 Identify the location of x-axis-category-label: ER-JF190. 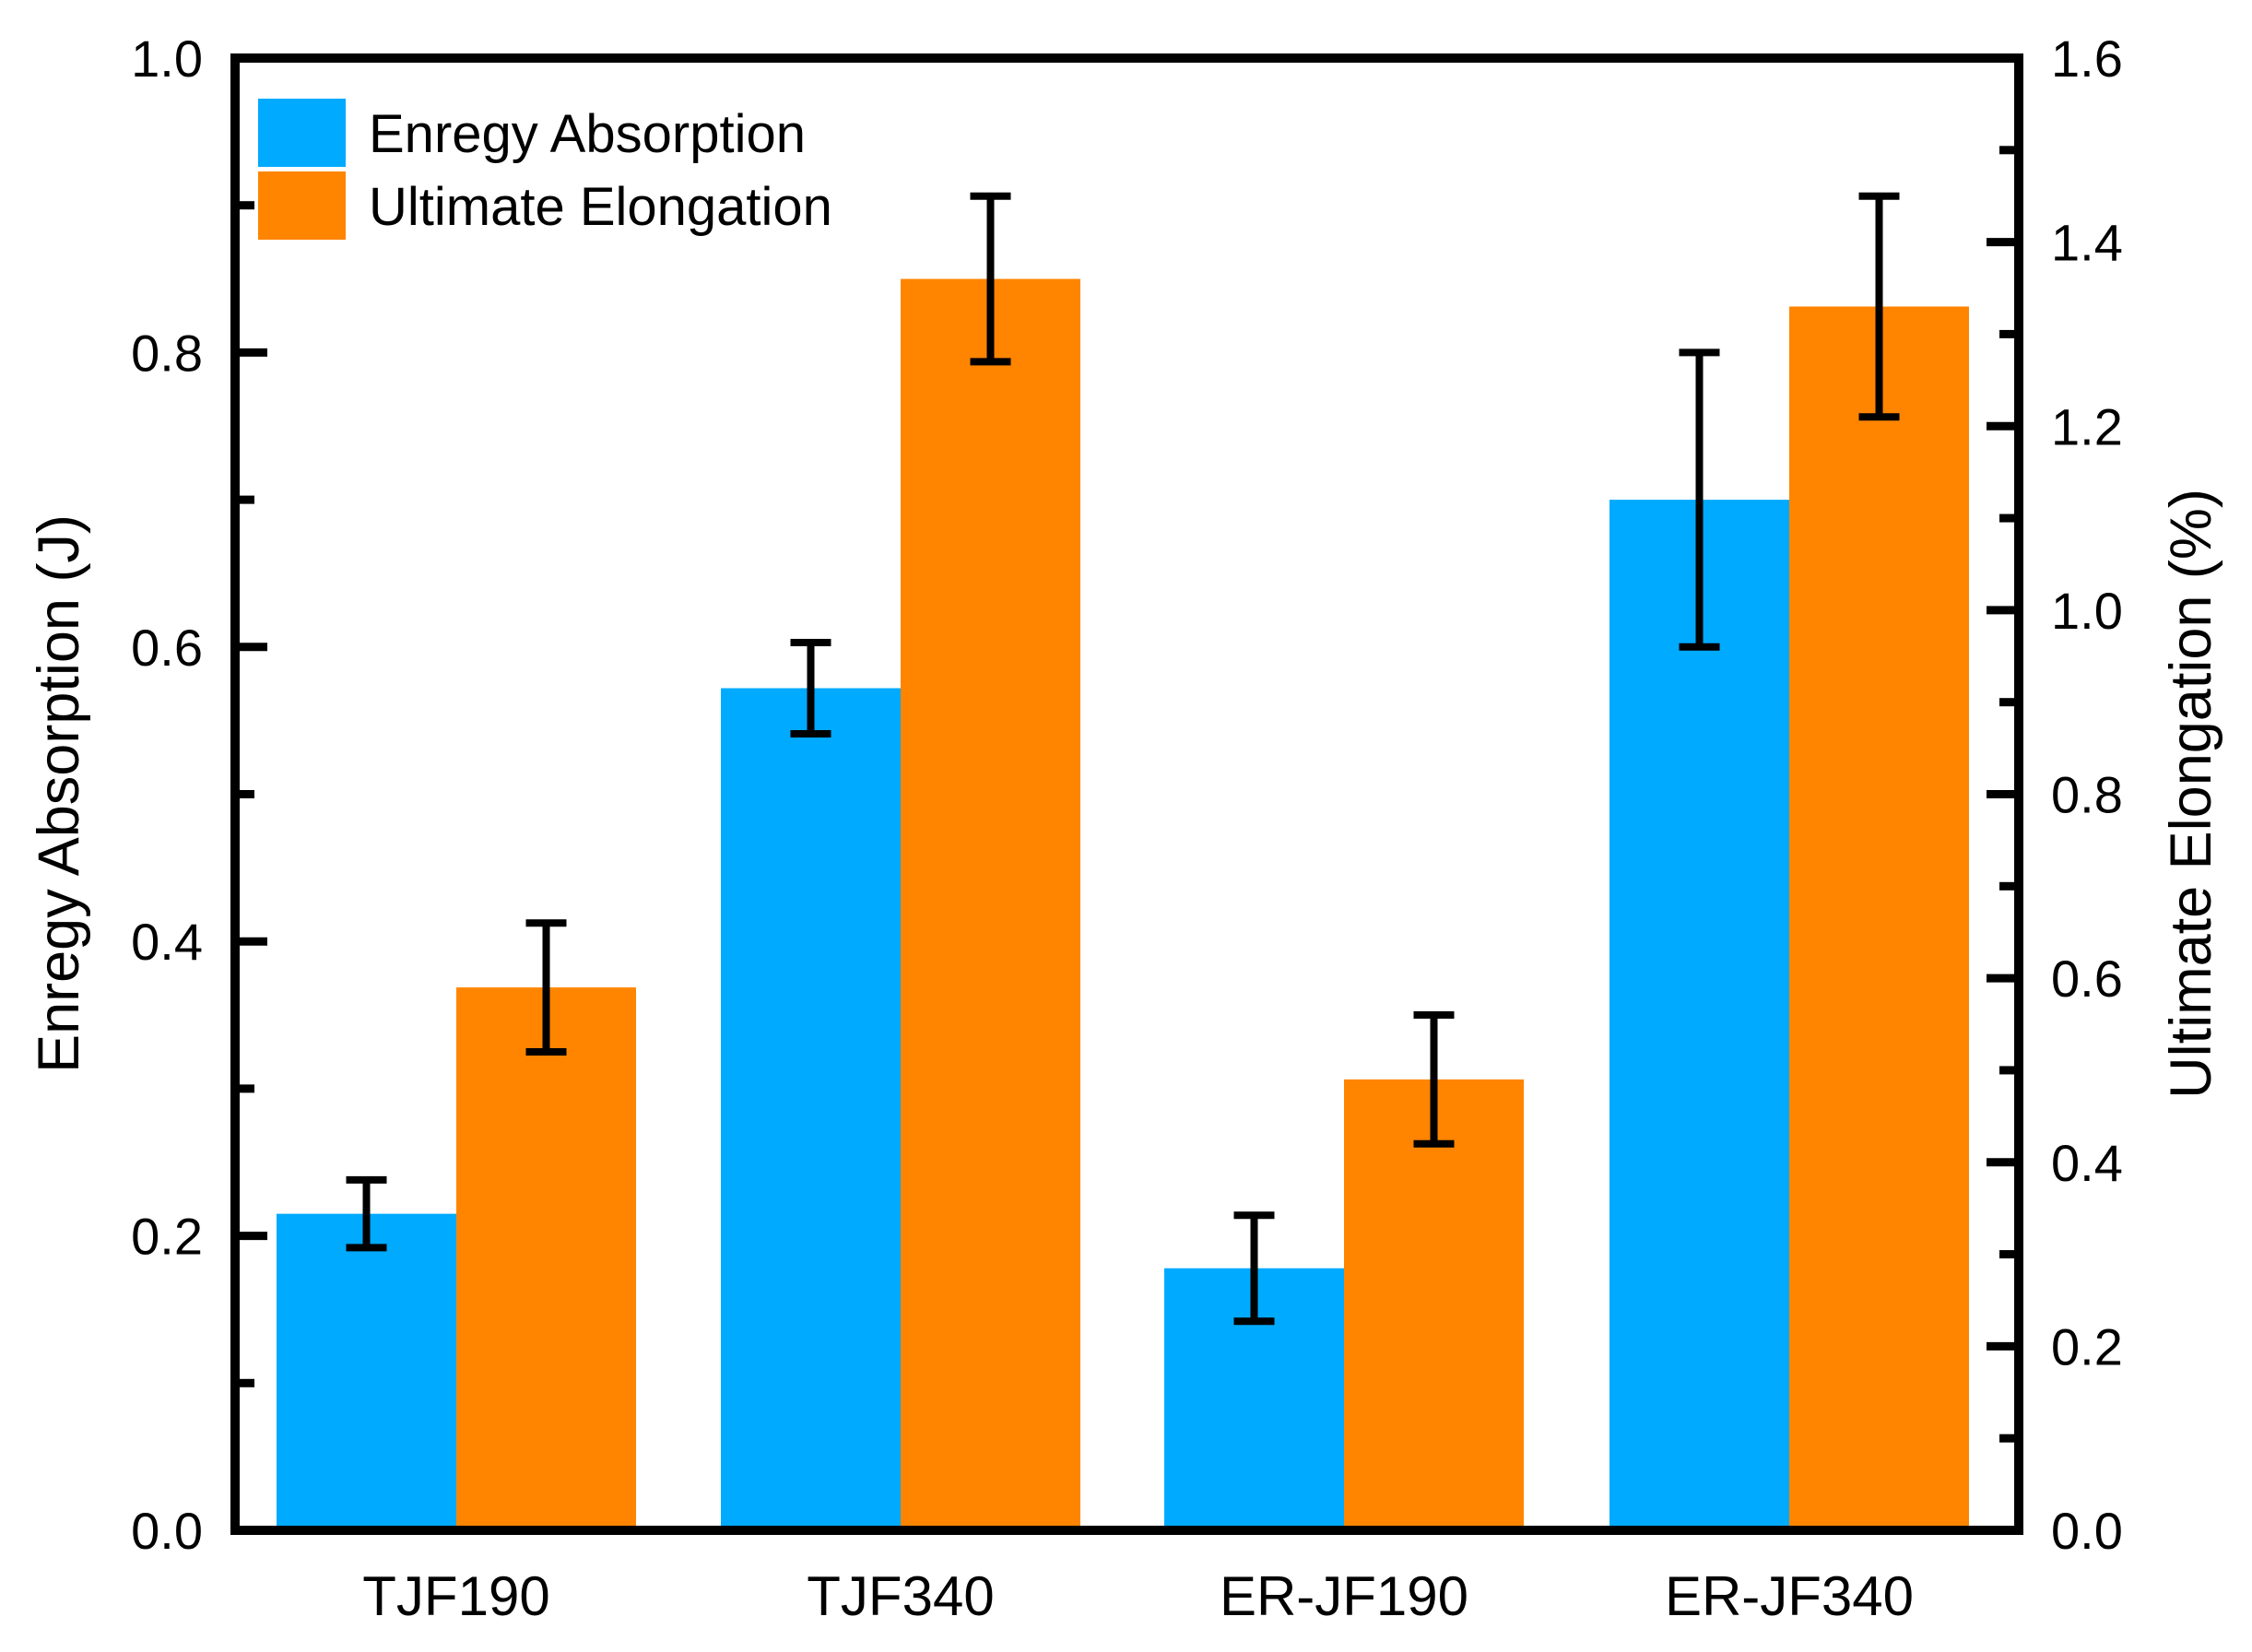
(1344, 1596).